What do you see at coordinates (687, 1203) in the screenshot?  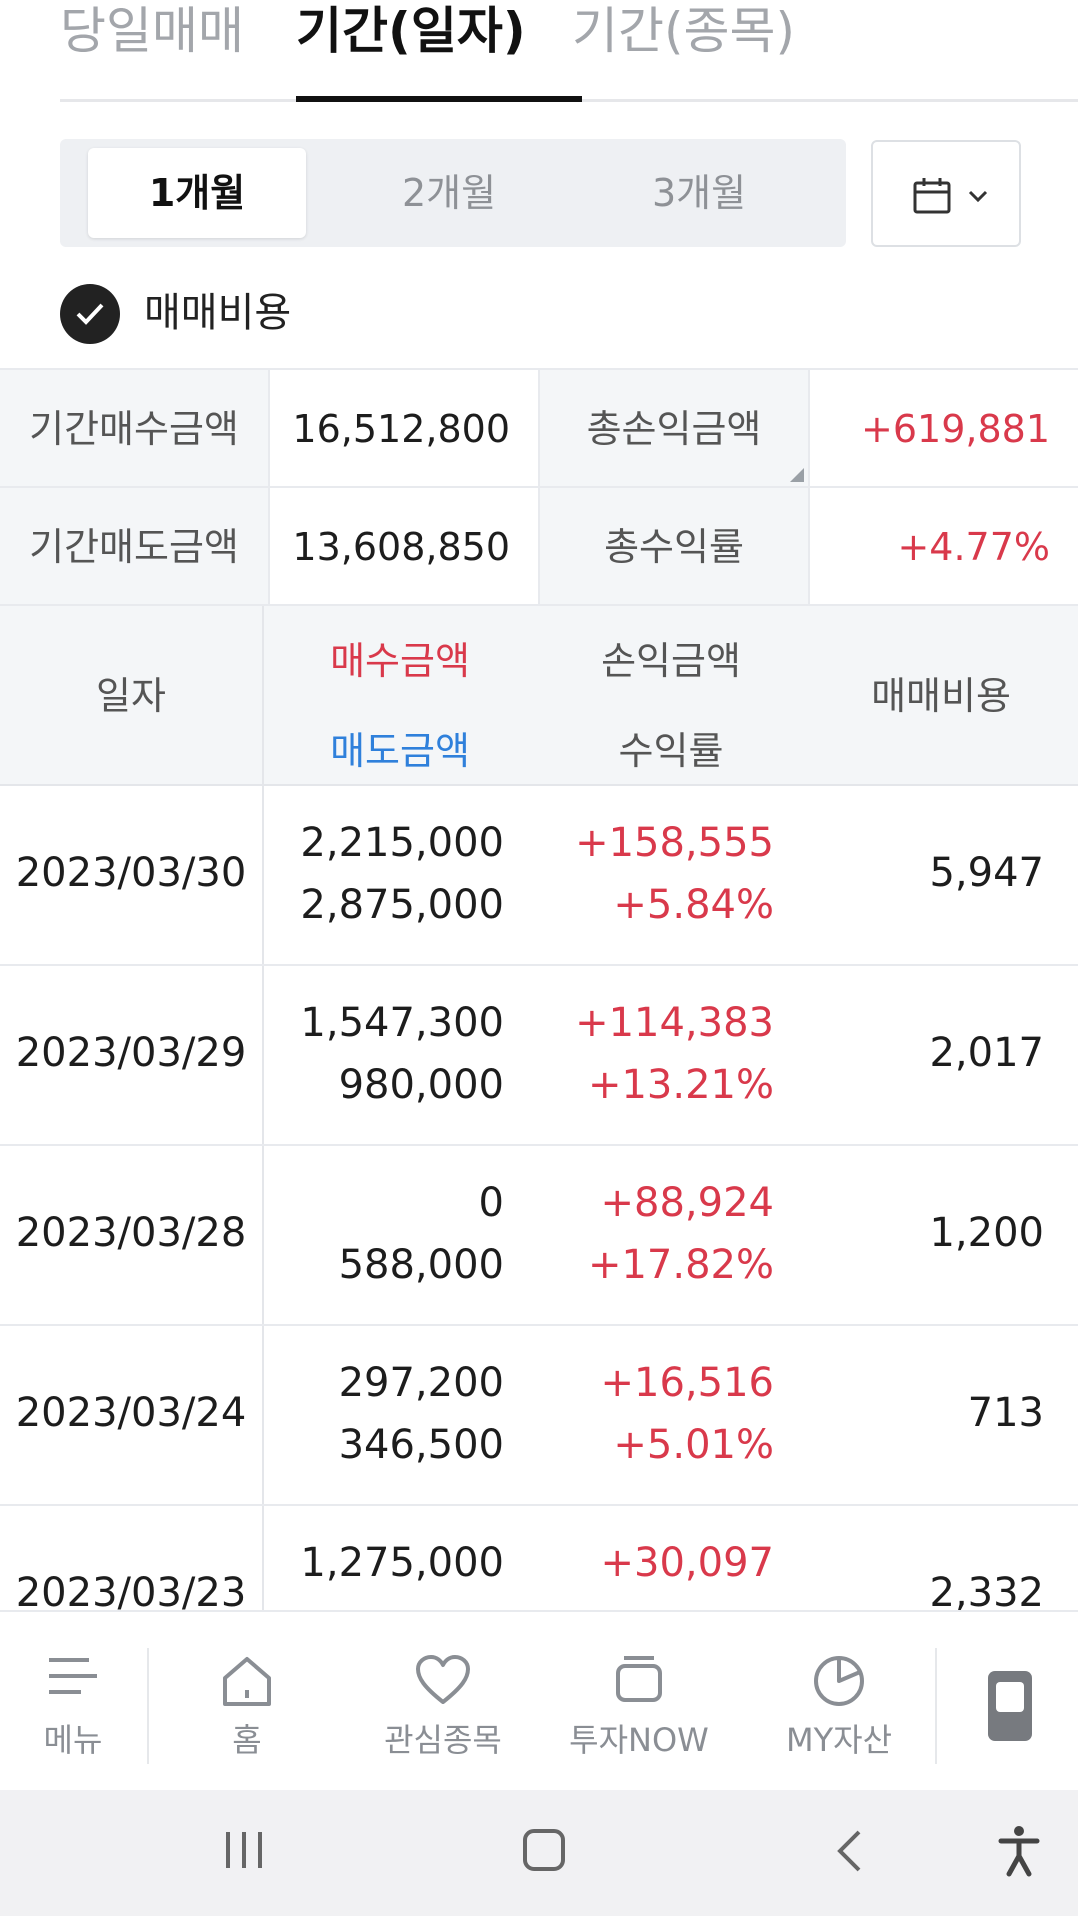 I see `row-pl-amount: +88,924` at bounding box center [687, 1203].